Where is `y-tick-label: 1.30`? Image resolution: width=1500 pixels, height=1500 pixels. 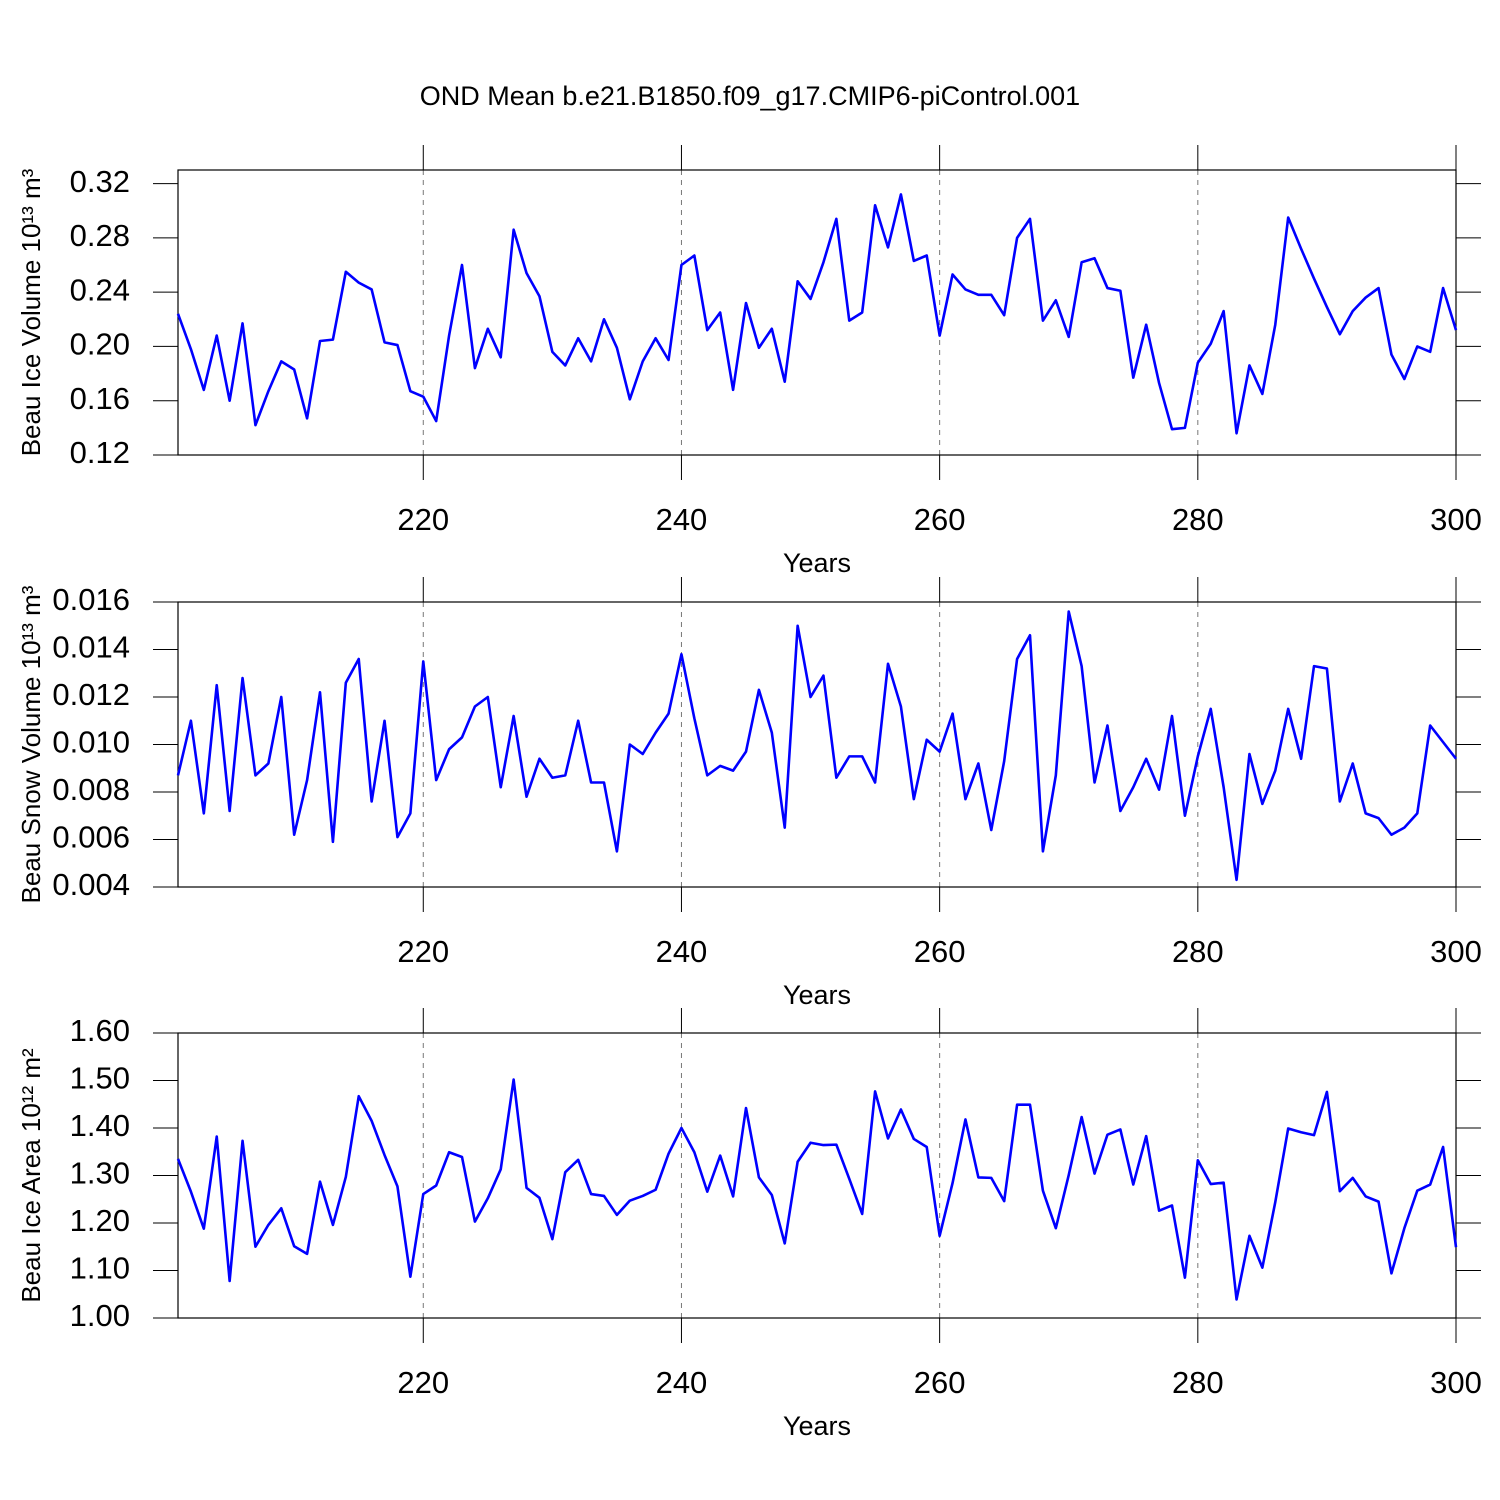
y-tick-label: 1.30 is located at coordinates (100, 1173).